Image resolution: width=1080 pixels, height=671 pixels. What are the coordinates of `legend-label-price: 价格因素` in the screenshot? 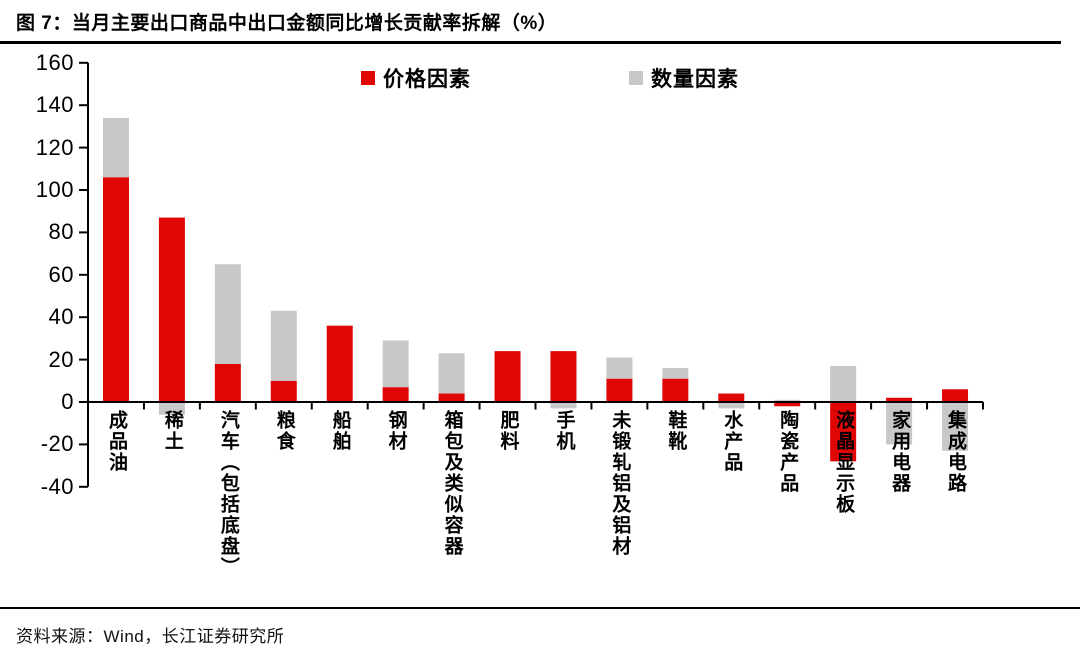 It's located at (427, 79).